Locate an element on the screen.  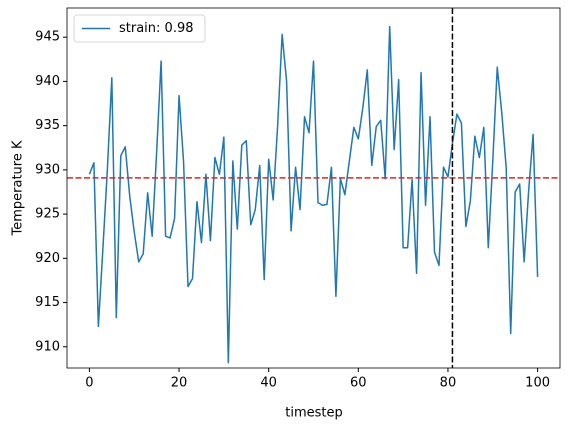
y-tick-label: 910 is located at coordinates (47, 346).